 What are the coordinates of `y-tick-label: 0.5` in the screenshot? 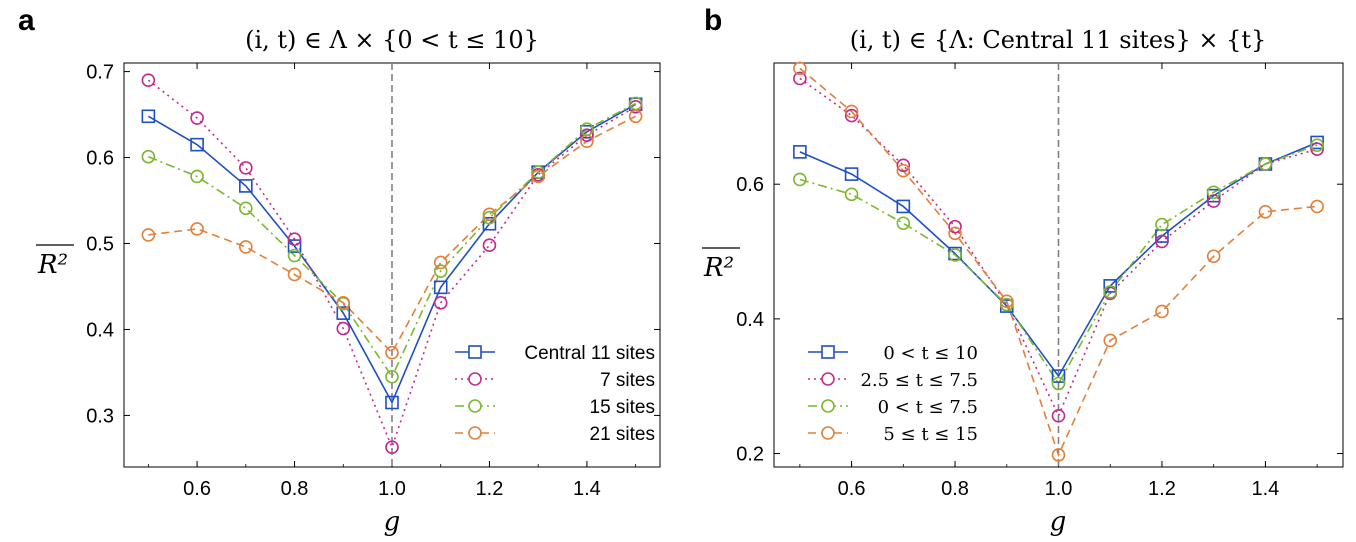 It's located at (100, 245).